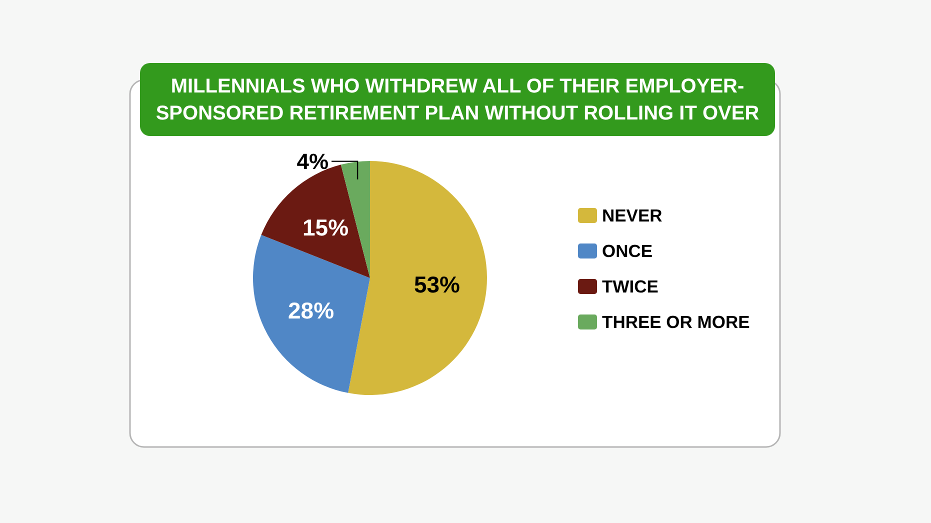 This screenshot has width=931, height=523. I want to click on data-label: 28%, so click(311, 310).